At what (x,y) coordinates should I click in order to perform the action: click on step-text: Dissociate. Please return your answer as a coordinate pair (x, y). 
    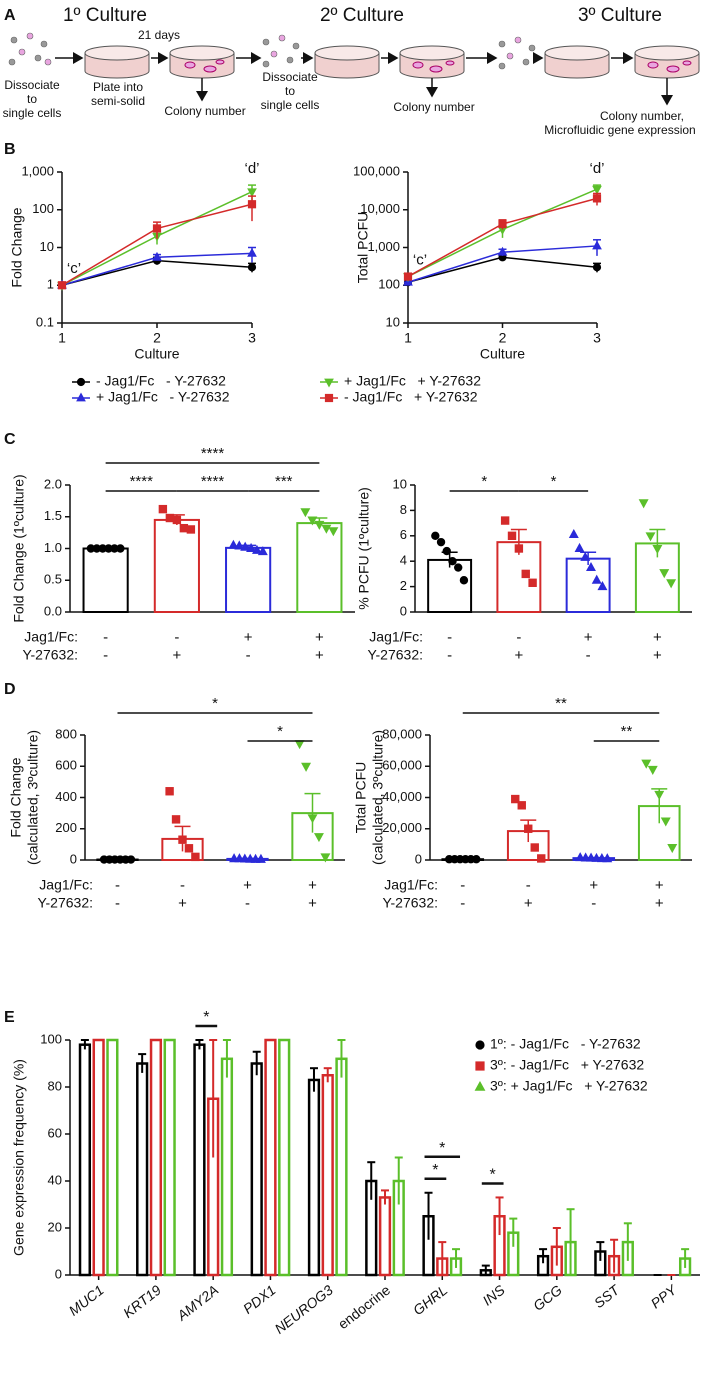
    Looking at the image, I should click on (32, 85).